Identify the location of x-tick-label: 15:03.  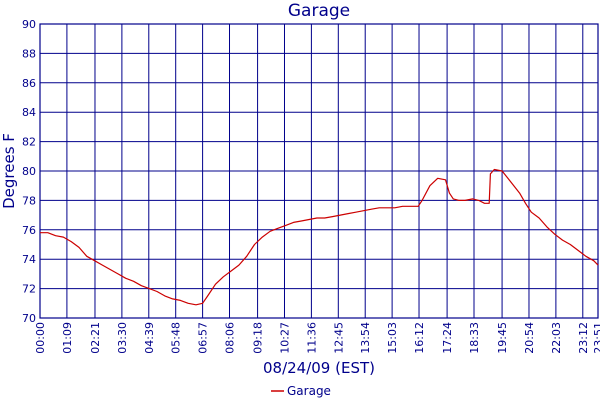
(392, 338).